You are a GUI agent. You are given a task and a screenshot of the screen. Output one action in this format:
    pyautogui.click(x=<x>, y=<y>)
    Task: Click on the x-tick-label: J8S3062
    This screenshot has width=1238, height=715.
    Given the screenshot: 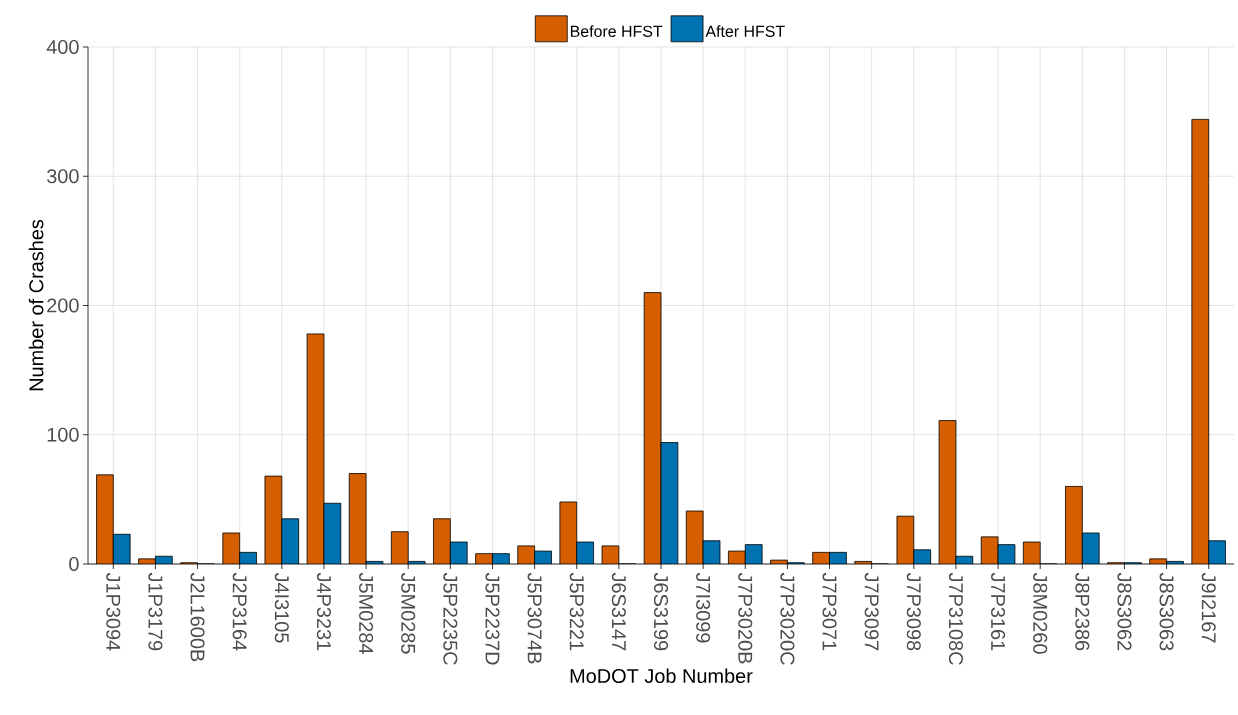 What is the action you would take?
    pyautogui.click(x=1124, y=611)
    